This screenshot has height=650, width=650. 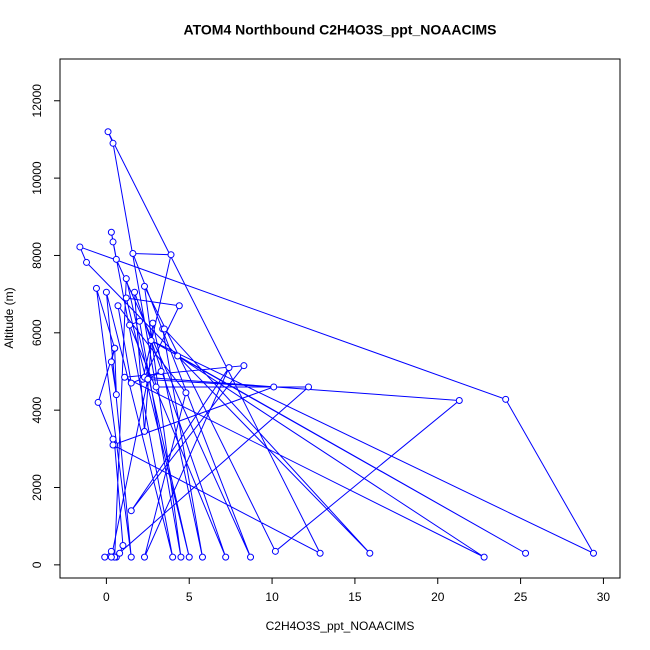 I want to click on y-tick-label: 2000, so click(x=37, y=487).